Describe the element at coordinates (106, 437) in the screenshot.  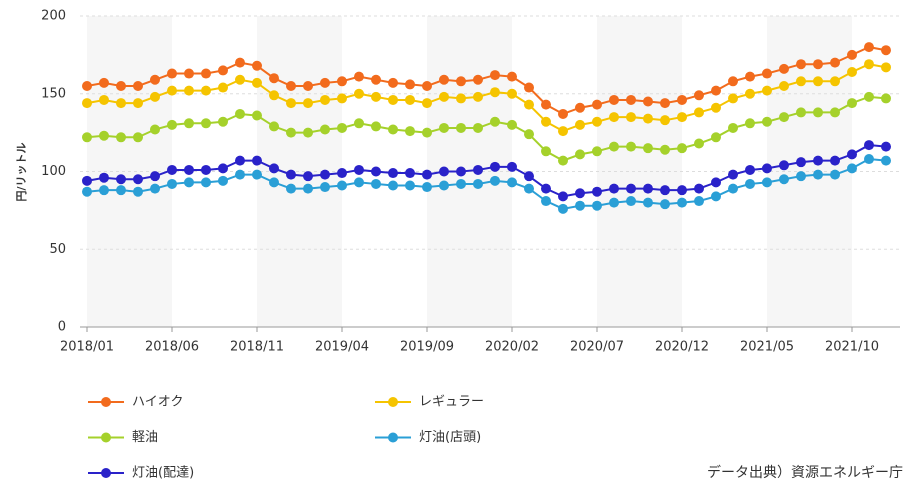
I see `legend-marker` at that location.